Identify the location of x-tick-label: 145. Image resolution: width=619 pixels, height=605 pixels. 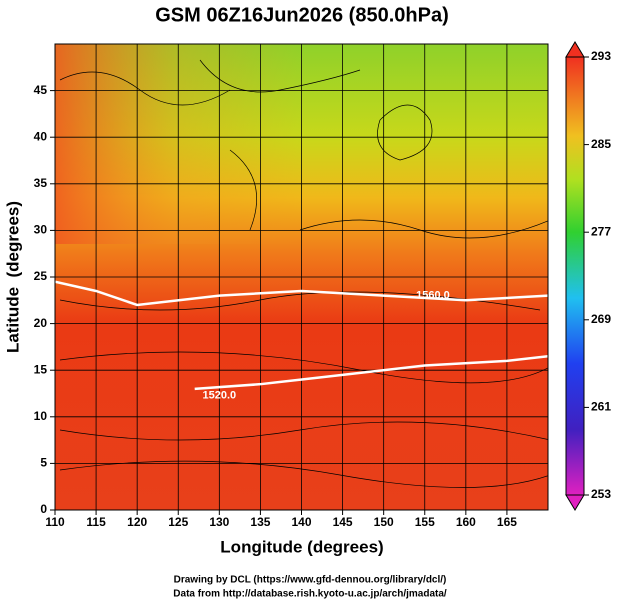
(343, 522).